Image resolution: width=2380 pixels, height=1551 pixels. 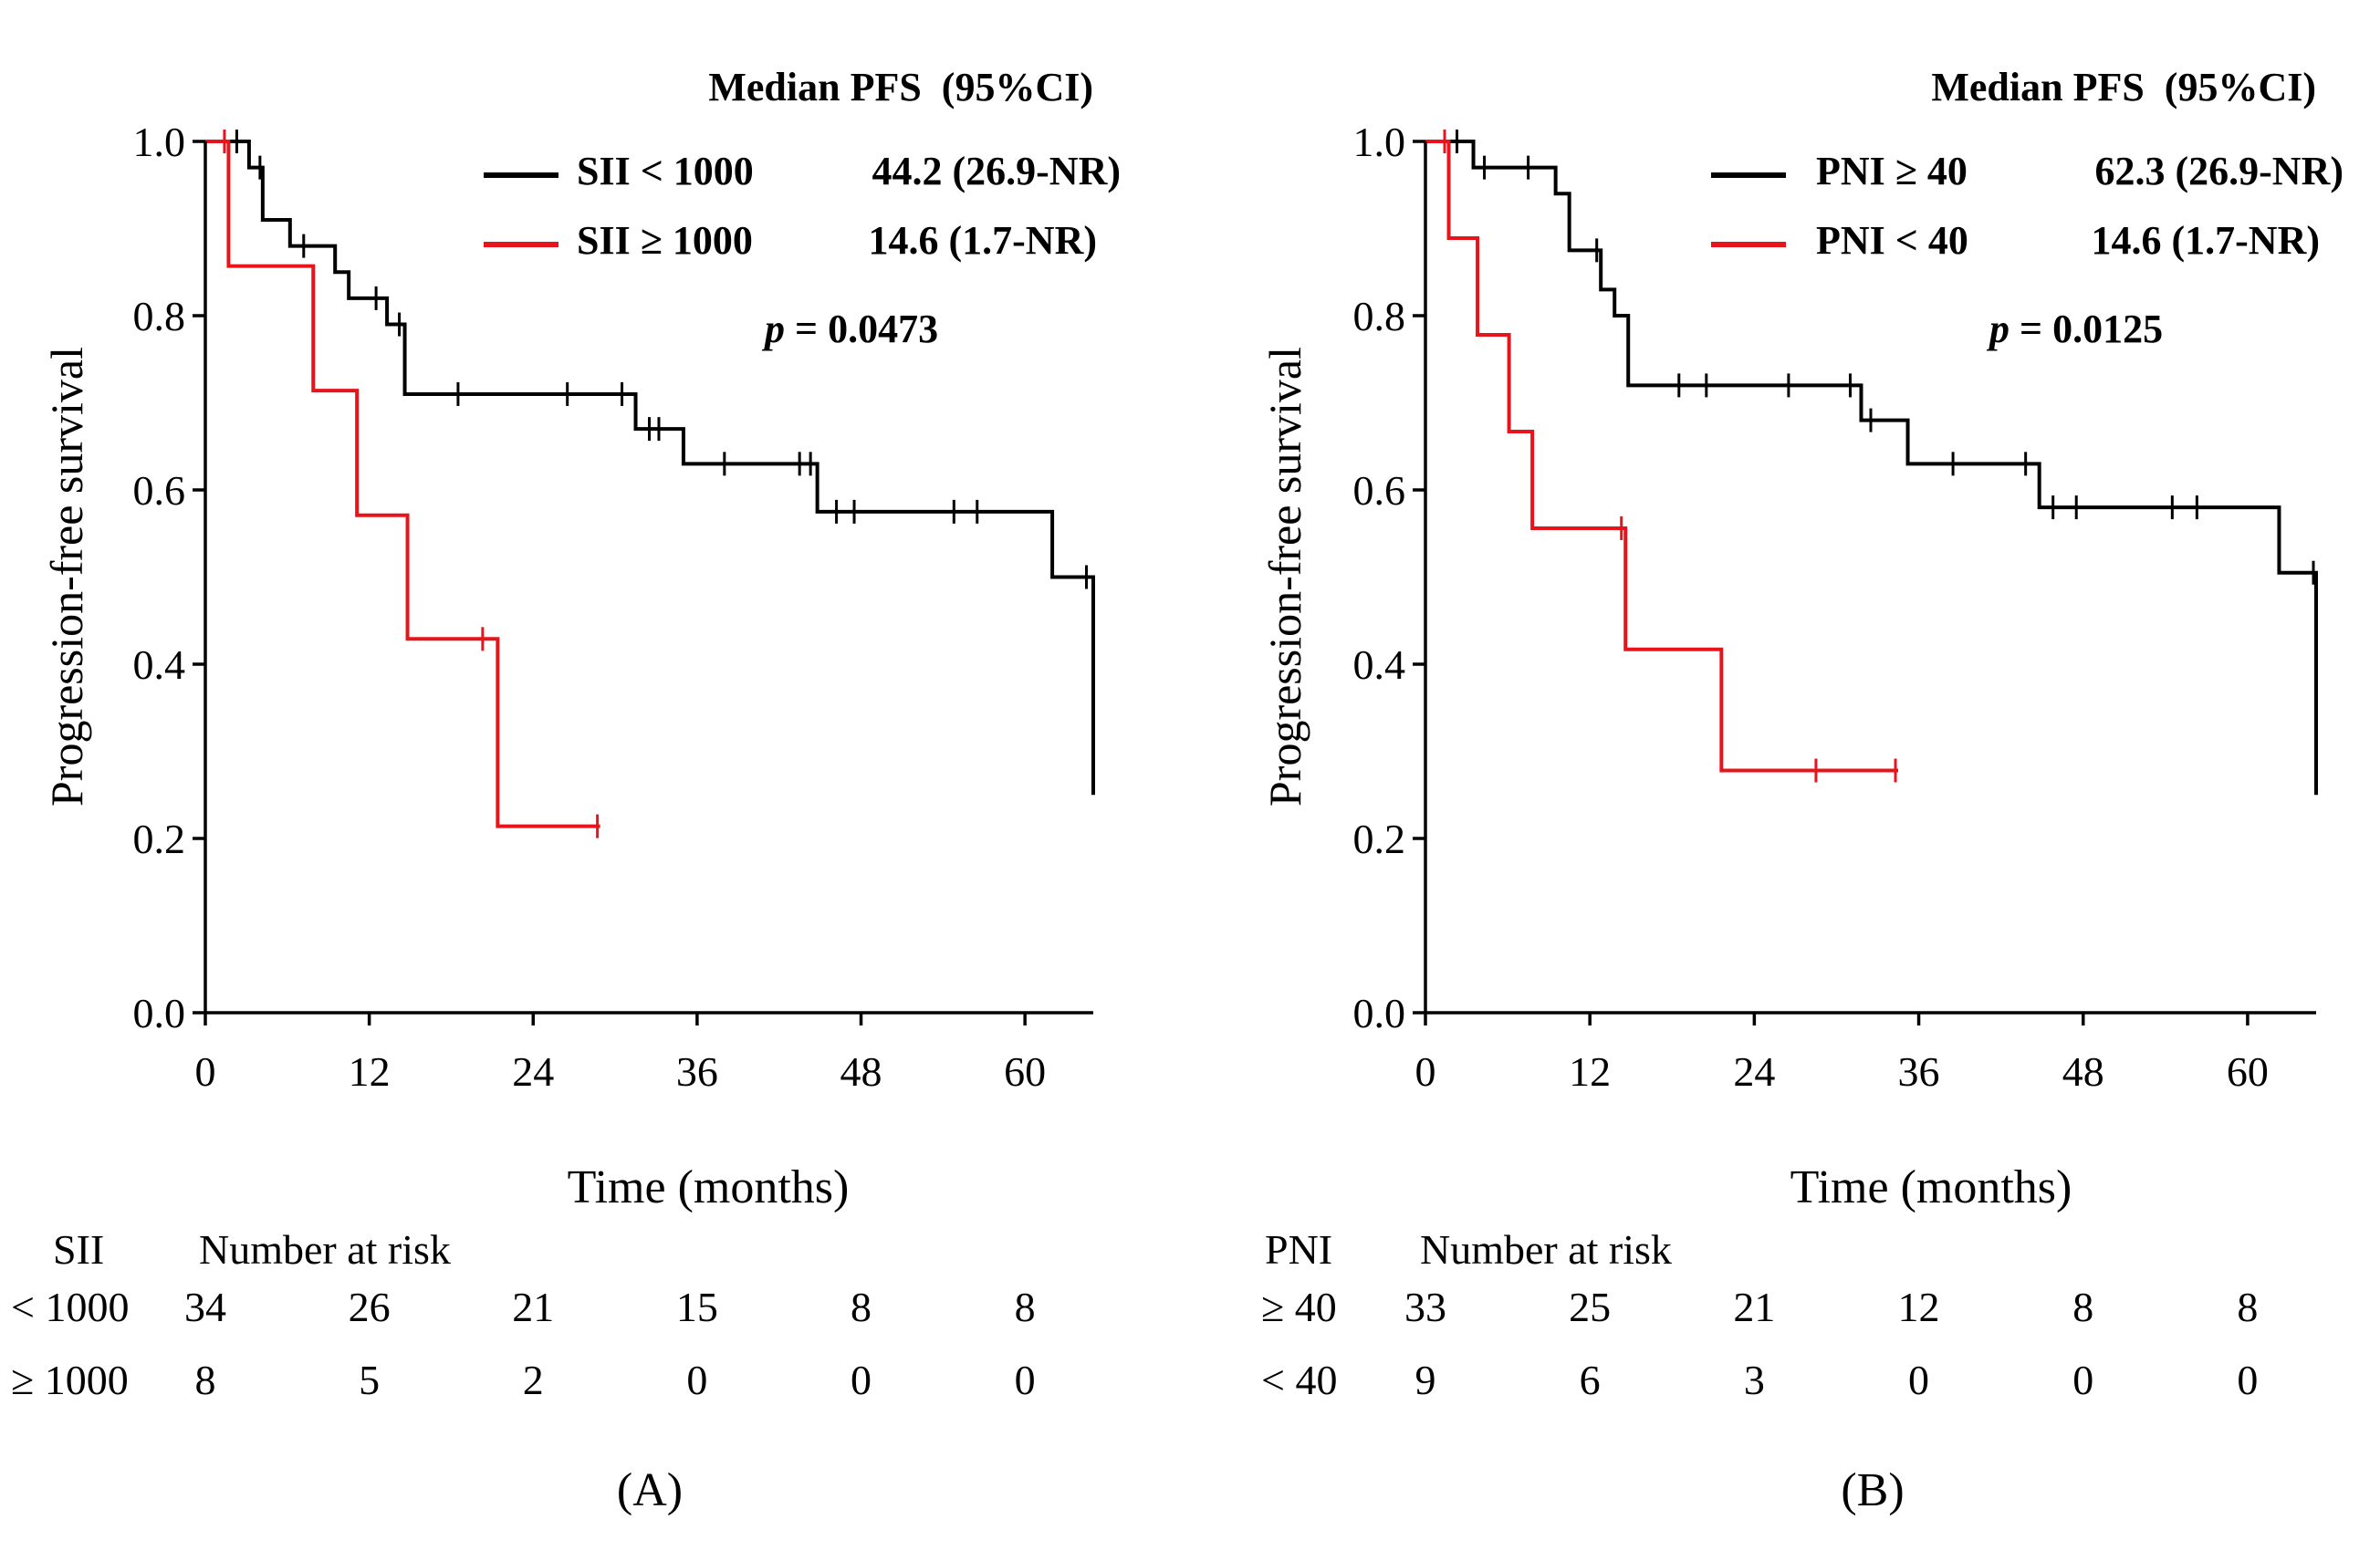 I want to click on panel-a-risk-count-0-4: 8, so click(x=862, y=1307).